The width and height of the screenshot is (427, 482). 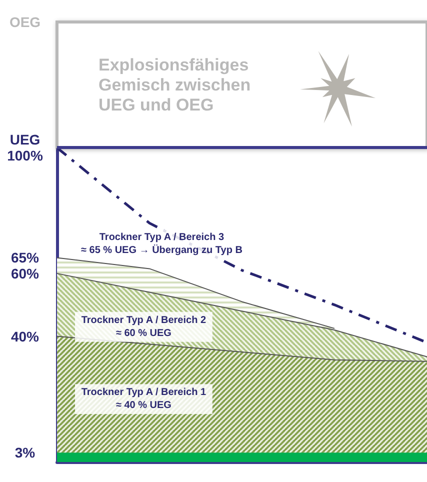 What do you see at coordinates (25, 336) in the screenshot?
I see `y-tick-label: 40%` at bounding box center [25, 336].